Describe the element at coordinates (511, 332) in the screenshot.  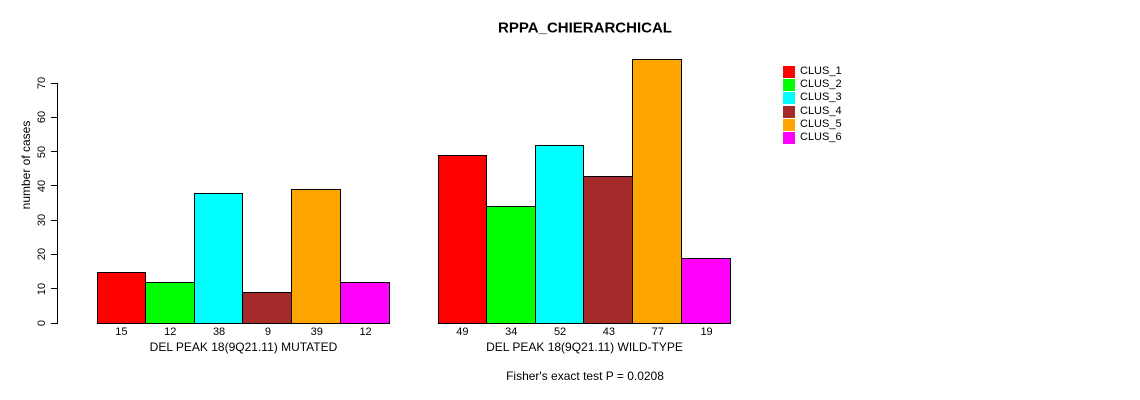
I see `bar-value-label: 34` at that location.